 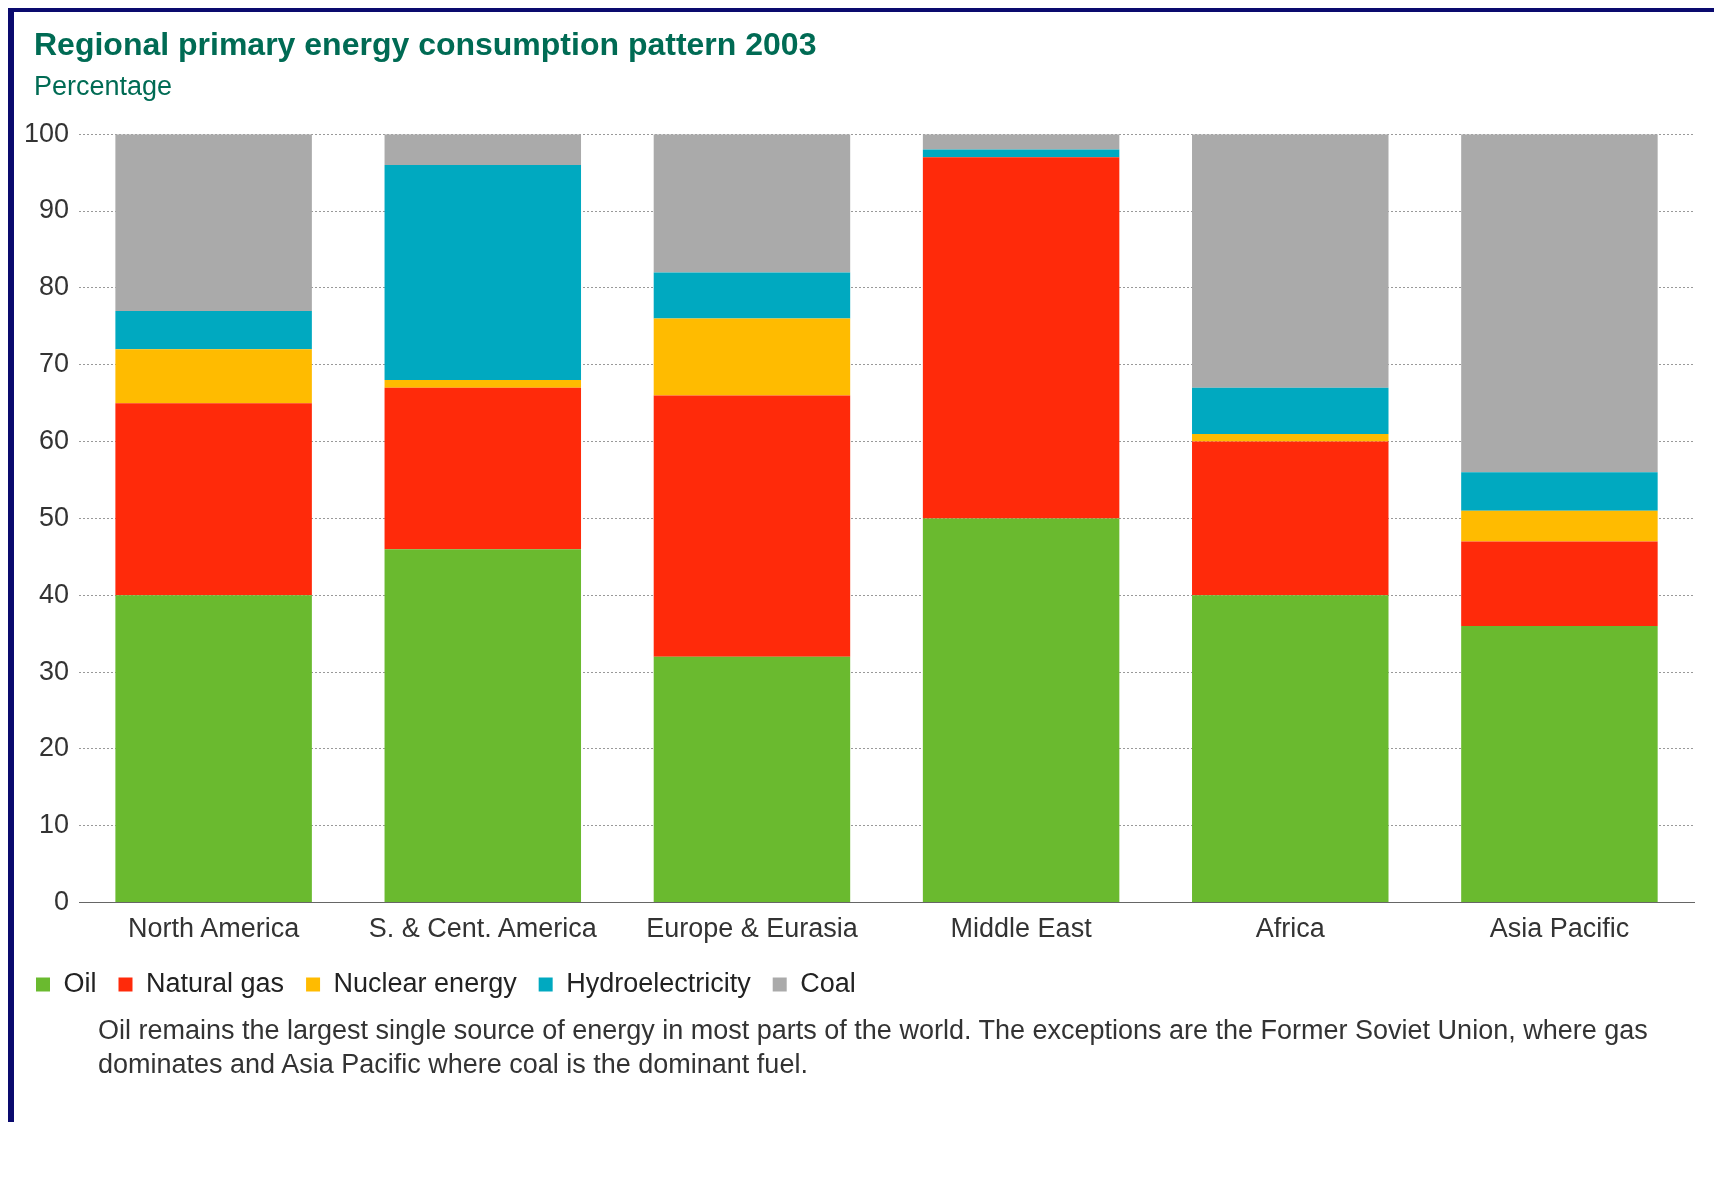 What do you see at coordinates (215, 982) in the screenshot?
I see `legend-label: Natural gas` at bounding box center [215, 982].